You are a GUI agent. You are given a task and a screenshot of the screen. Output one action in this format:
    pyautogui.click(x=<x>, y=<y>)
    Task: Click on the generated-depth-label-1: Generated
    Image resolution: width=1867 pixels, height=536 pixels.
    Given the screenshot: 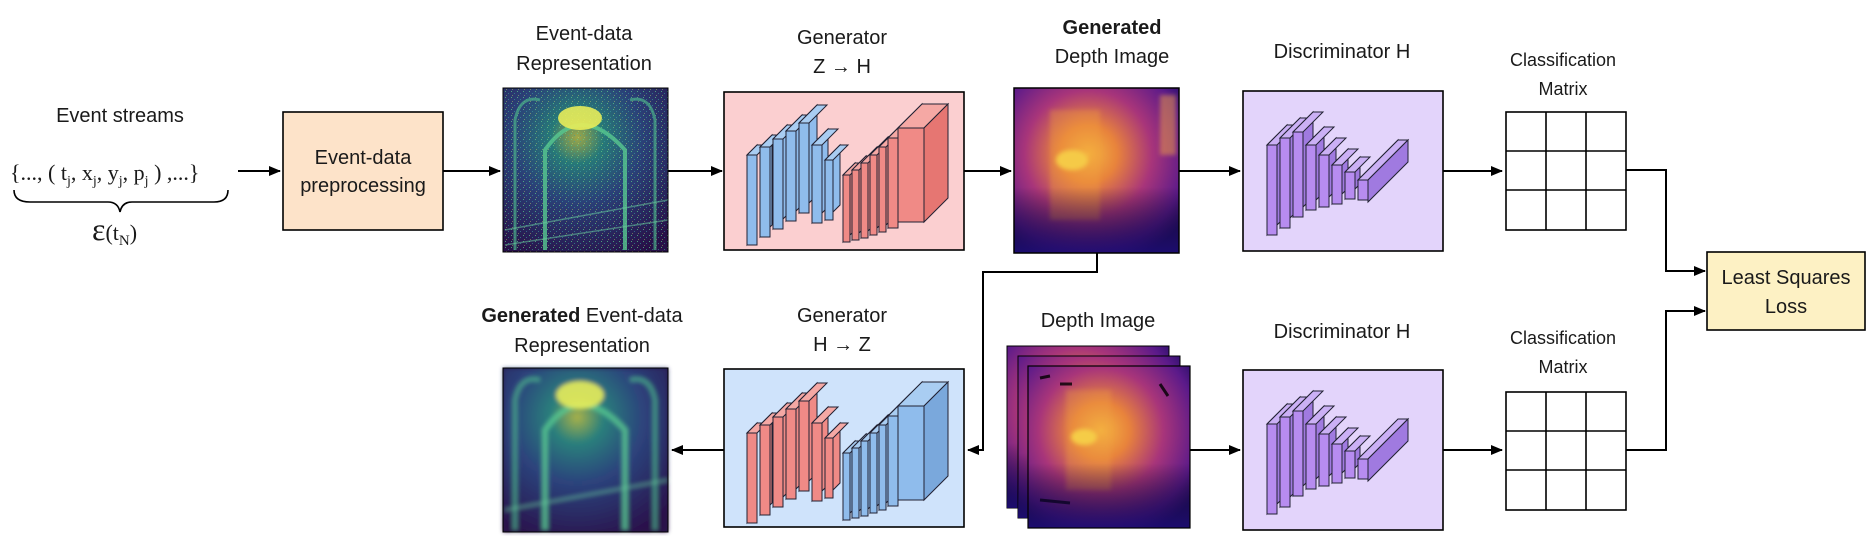 What is the action you would take?
    pyautogui.click(x=1112, y=28)
    